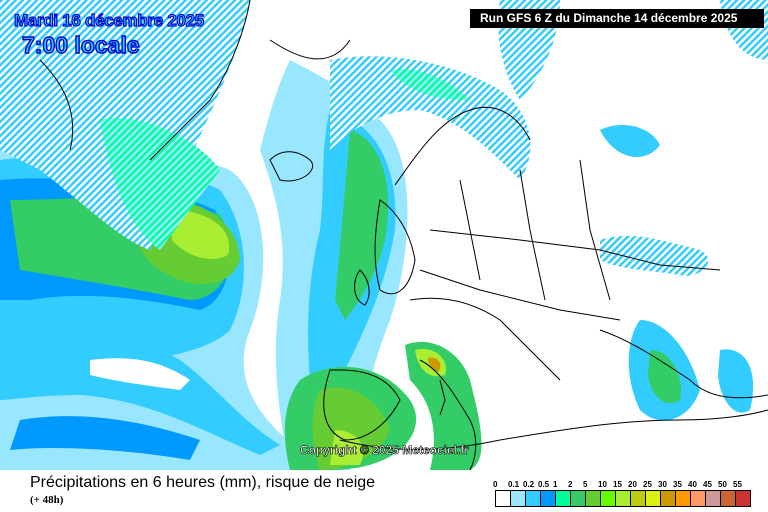 This screenshot has width=768, height=512. What do you see at coordinates (384, 450) in the screenshot?
I see `copyright-label: Copyright © 2025 Meteociel.fr` at bounding box center [384, 450].